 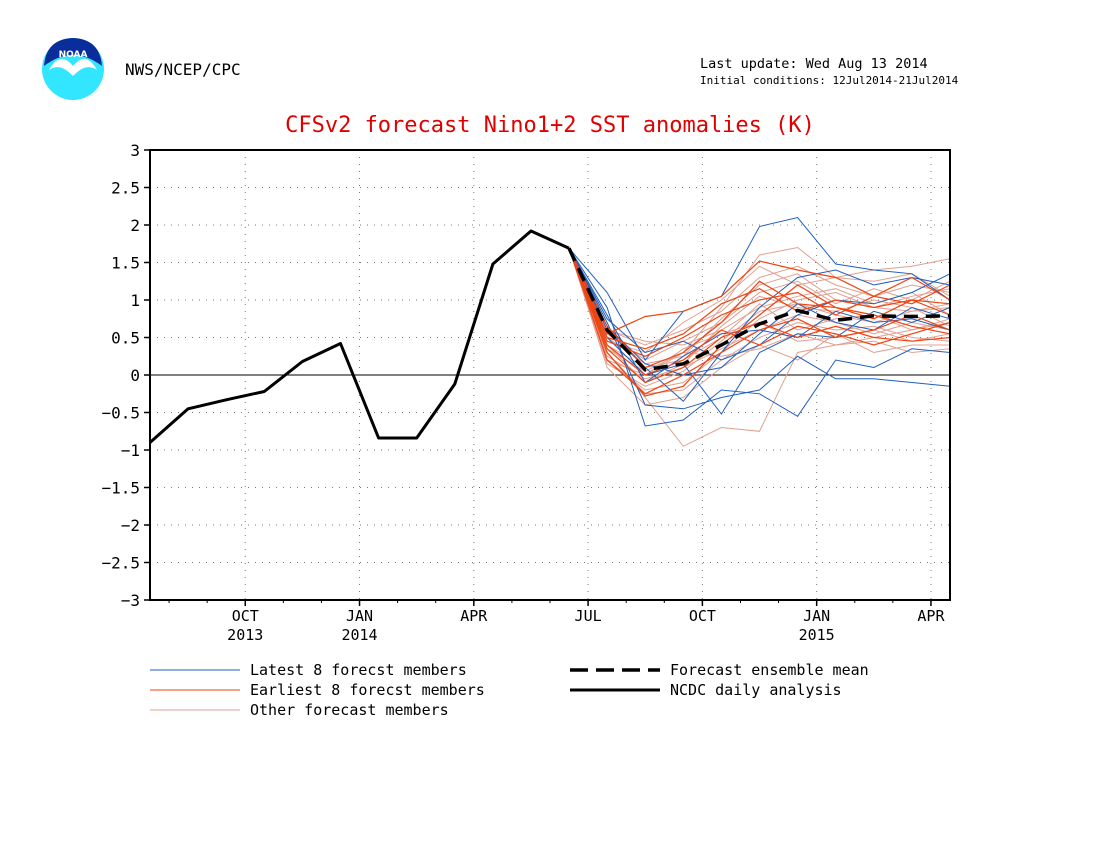 I want to click on initial-conditions-label: Initial conditions: 12Jul2014-21Jul2014, so click(x=829, y=80).